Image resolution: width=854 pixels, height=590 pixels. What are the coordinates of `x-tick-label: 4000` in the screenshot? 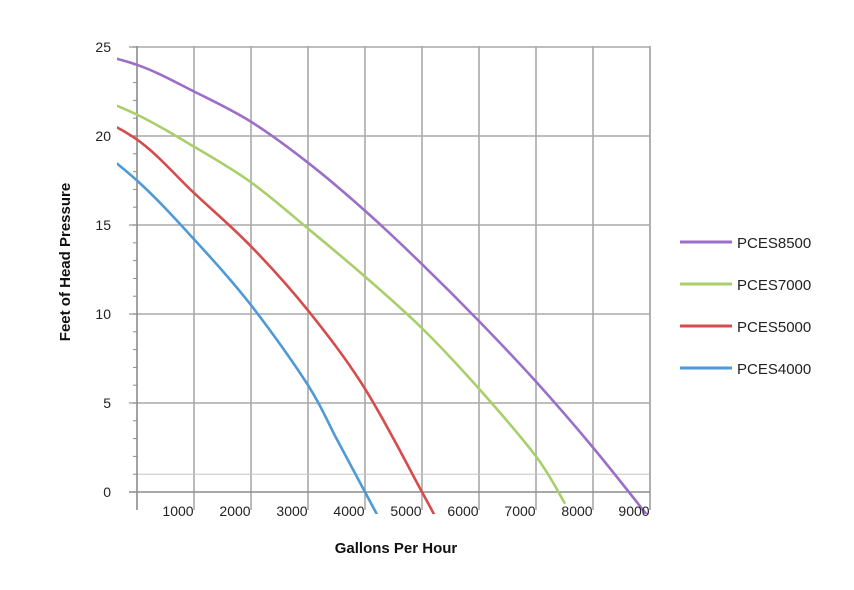 It's located at (348, 511).